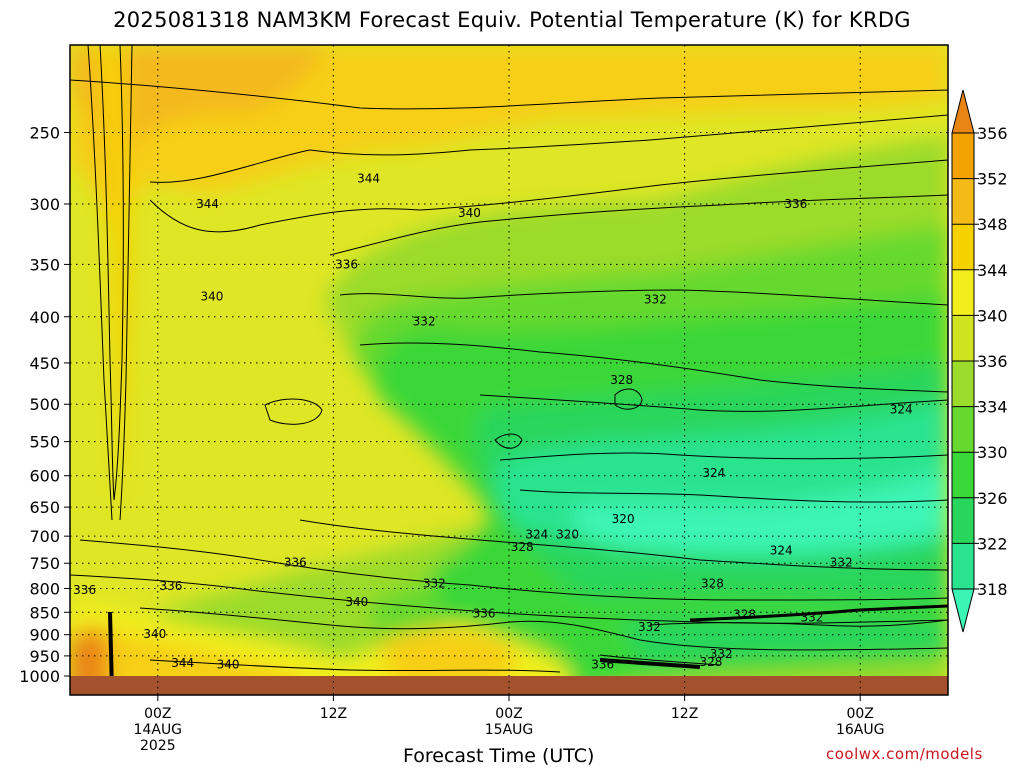 The width and height of the screenshot is (1024, 768). Describe the element at coordinates (860, 730) in the screenshot. I see `x-tick-label: 16AUG` at that location.